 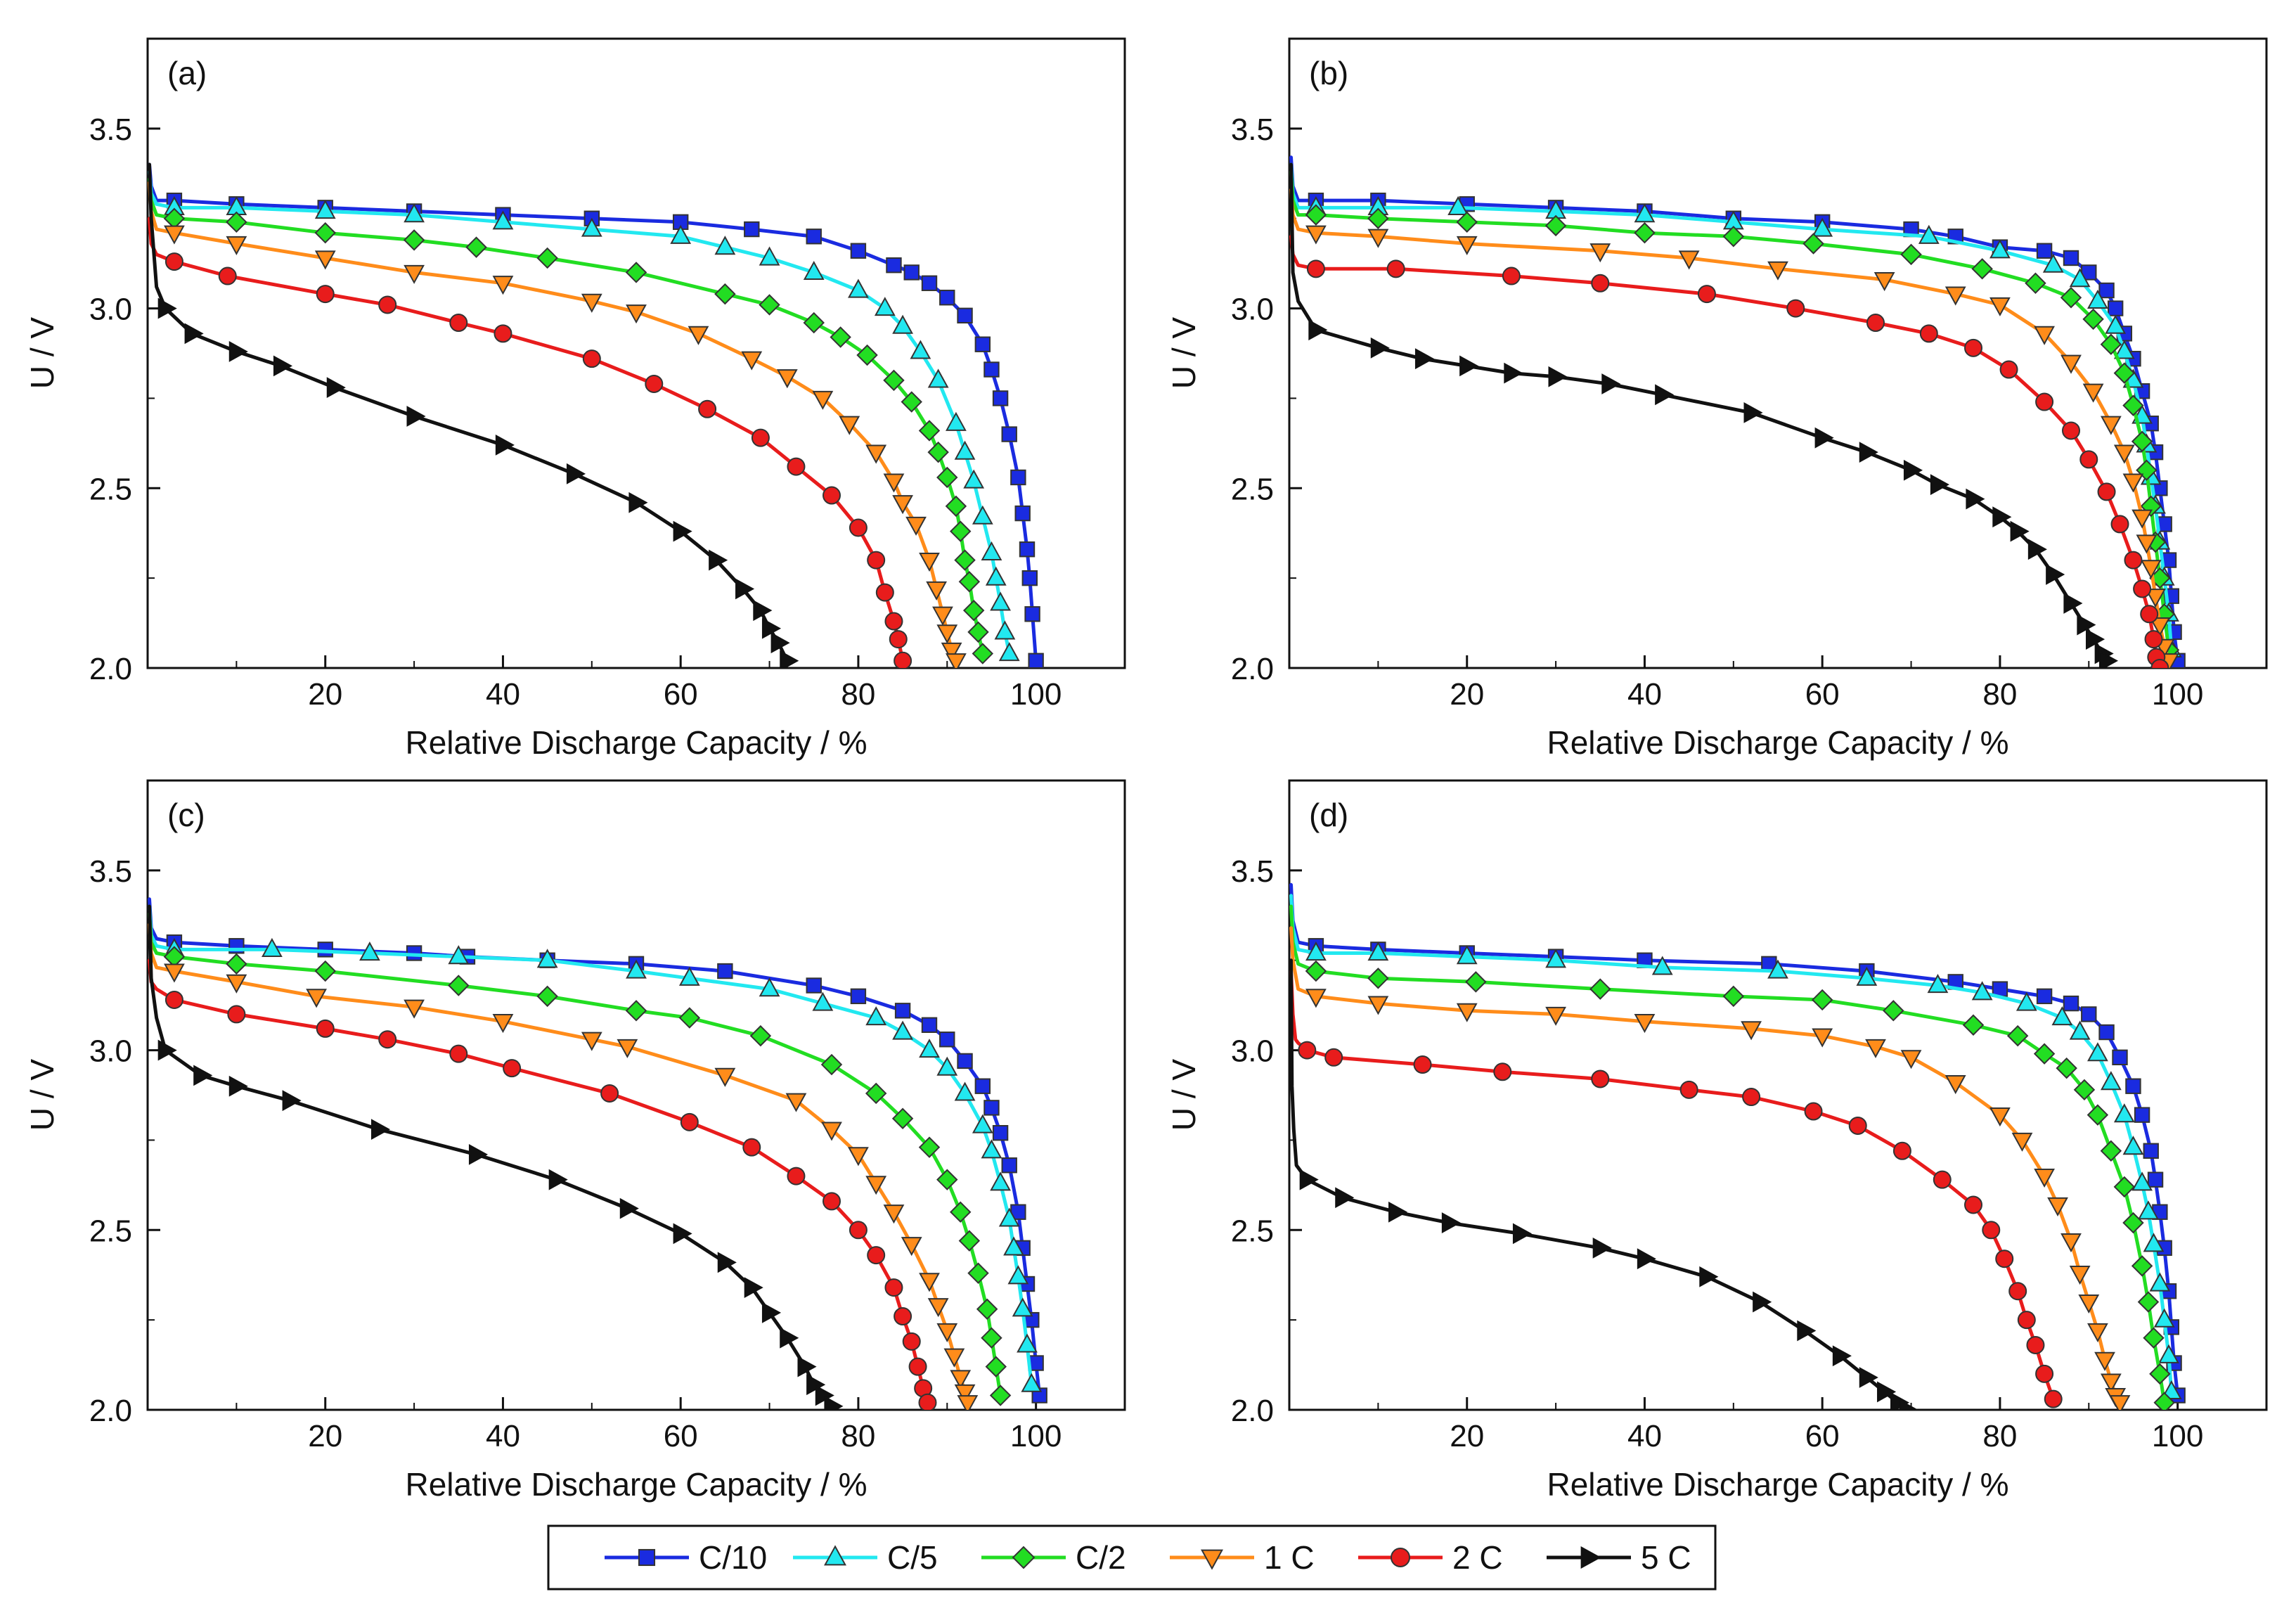 I want to click on series-1-c, so click(x=557, y=424).